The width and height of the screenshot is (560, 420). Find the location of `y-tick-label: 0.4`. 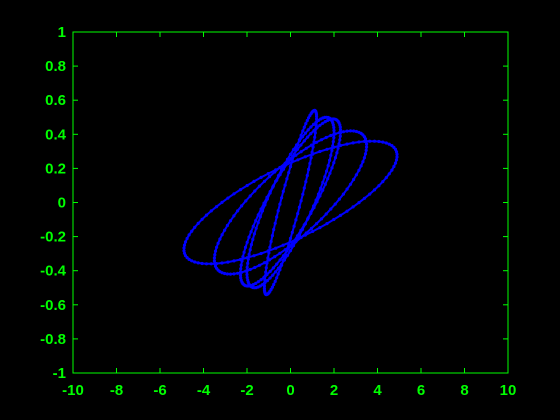

y-tick-label: 0.4 is located at coordinates (56, 134).